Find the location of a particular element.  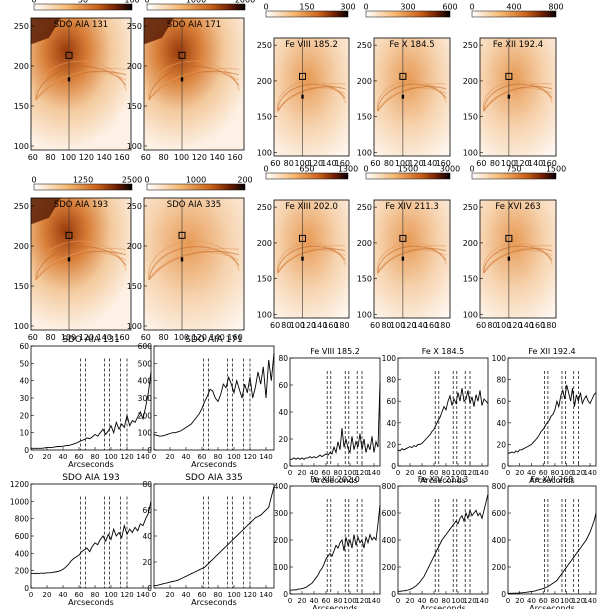

plot-y-tick-label: 800 is located at coordinates (499, 486).